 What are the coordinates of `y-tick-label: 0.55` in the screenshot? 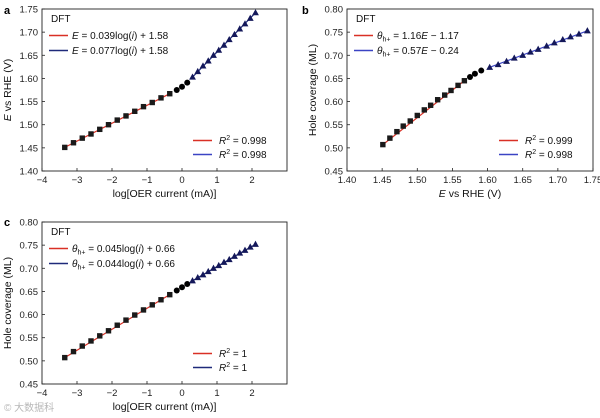 It's located at (29, 338).